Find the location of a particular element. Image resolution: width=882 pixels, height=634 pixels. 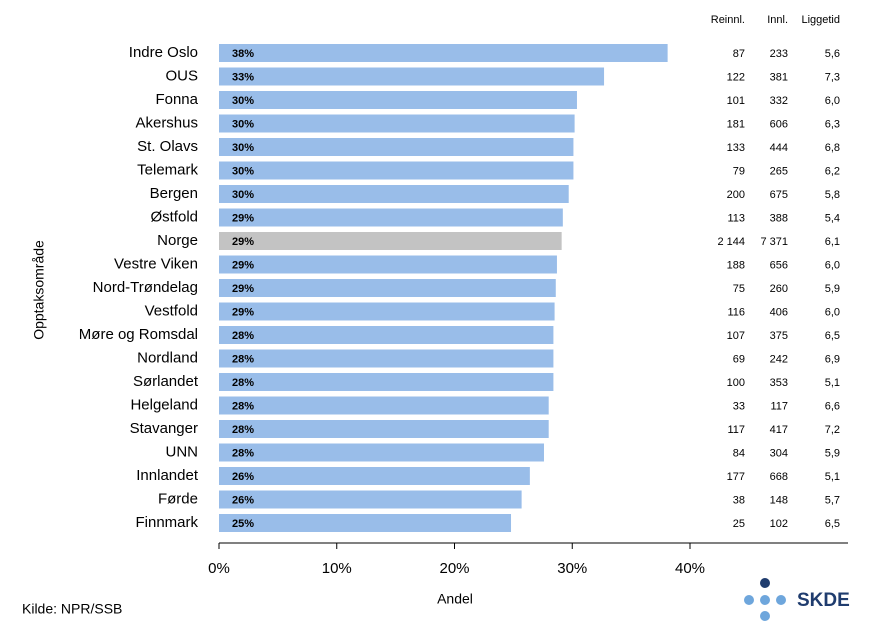

category-label: Østfold is located at coordinates (174, 216).